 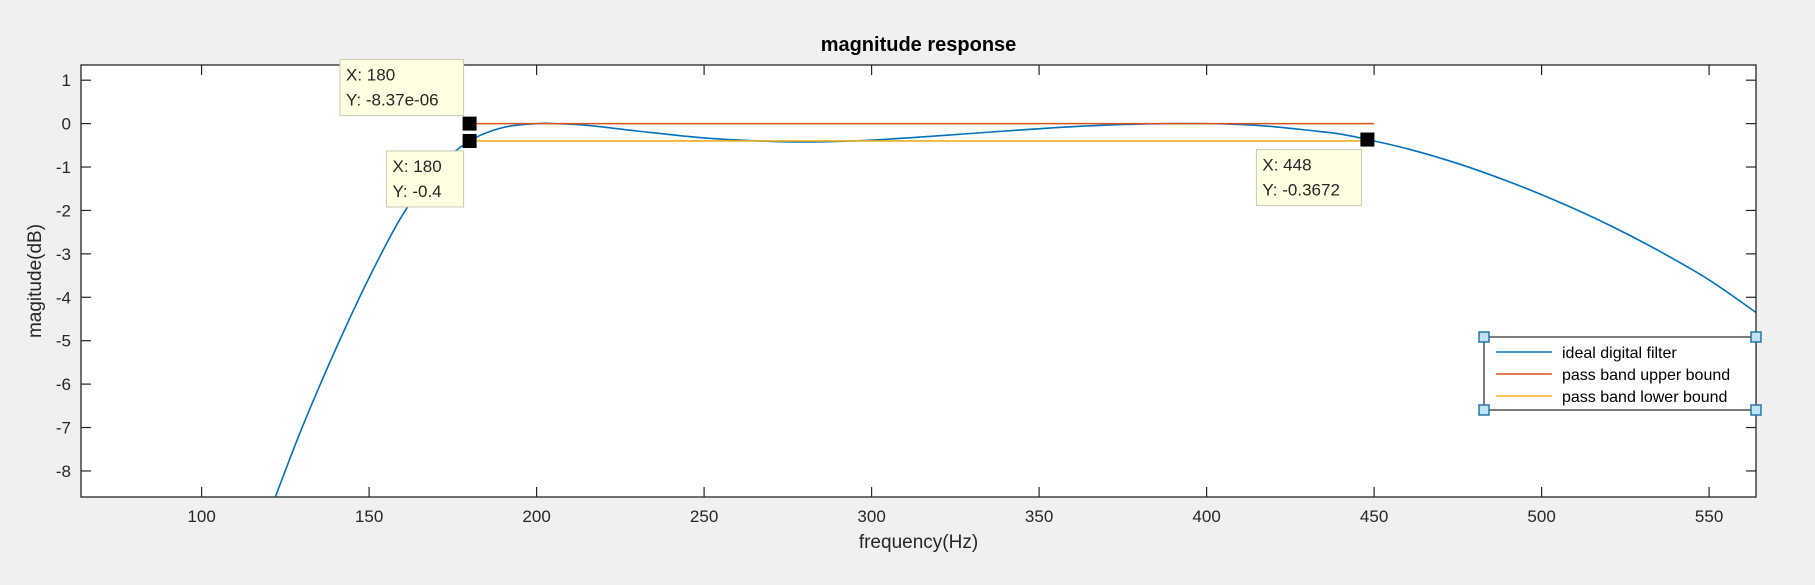 I want to click on x-tick-label: 350, so click(x=1039, y=516).